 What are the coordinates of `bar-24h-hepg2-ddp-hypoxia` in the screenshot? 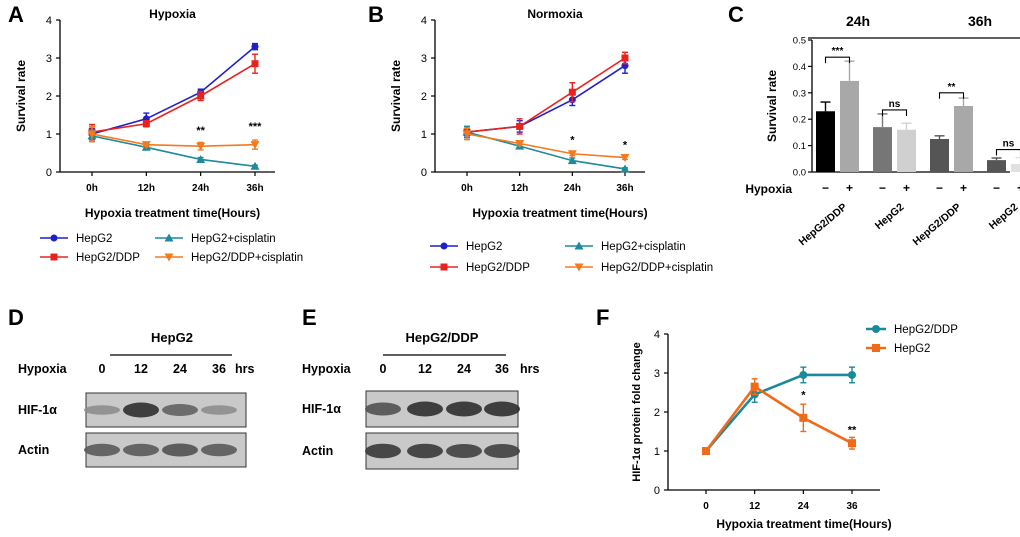 It's located at (849, 116).